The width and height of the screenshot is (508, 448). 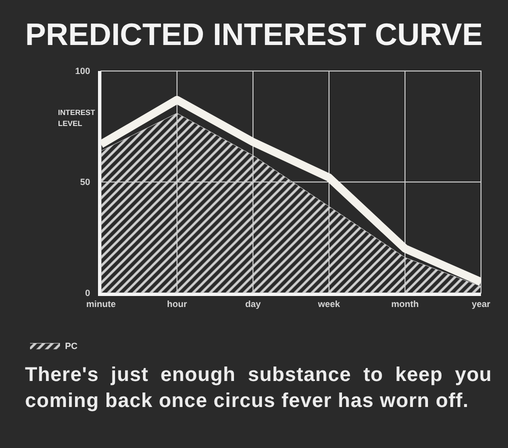 I want to click on chart-title: PREDICTED INTEREST CURVE, so click(x=254, y=34).